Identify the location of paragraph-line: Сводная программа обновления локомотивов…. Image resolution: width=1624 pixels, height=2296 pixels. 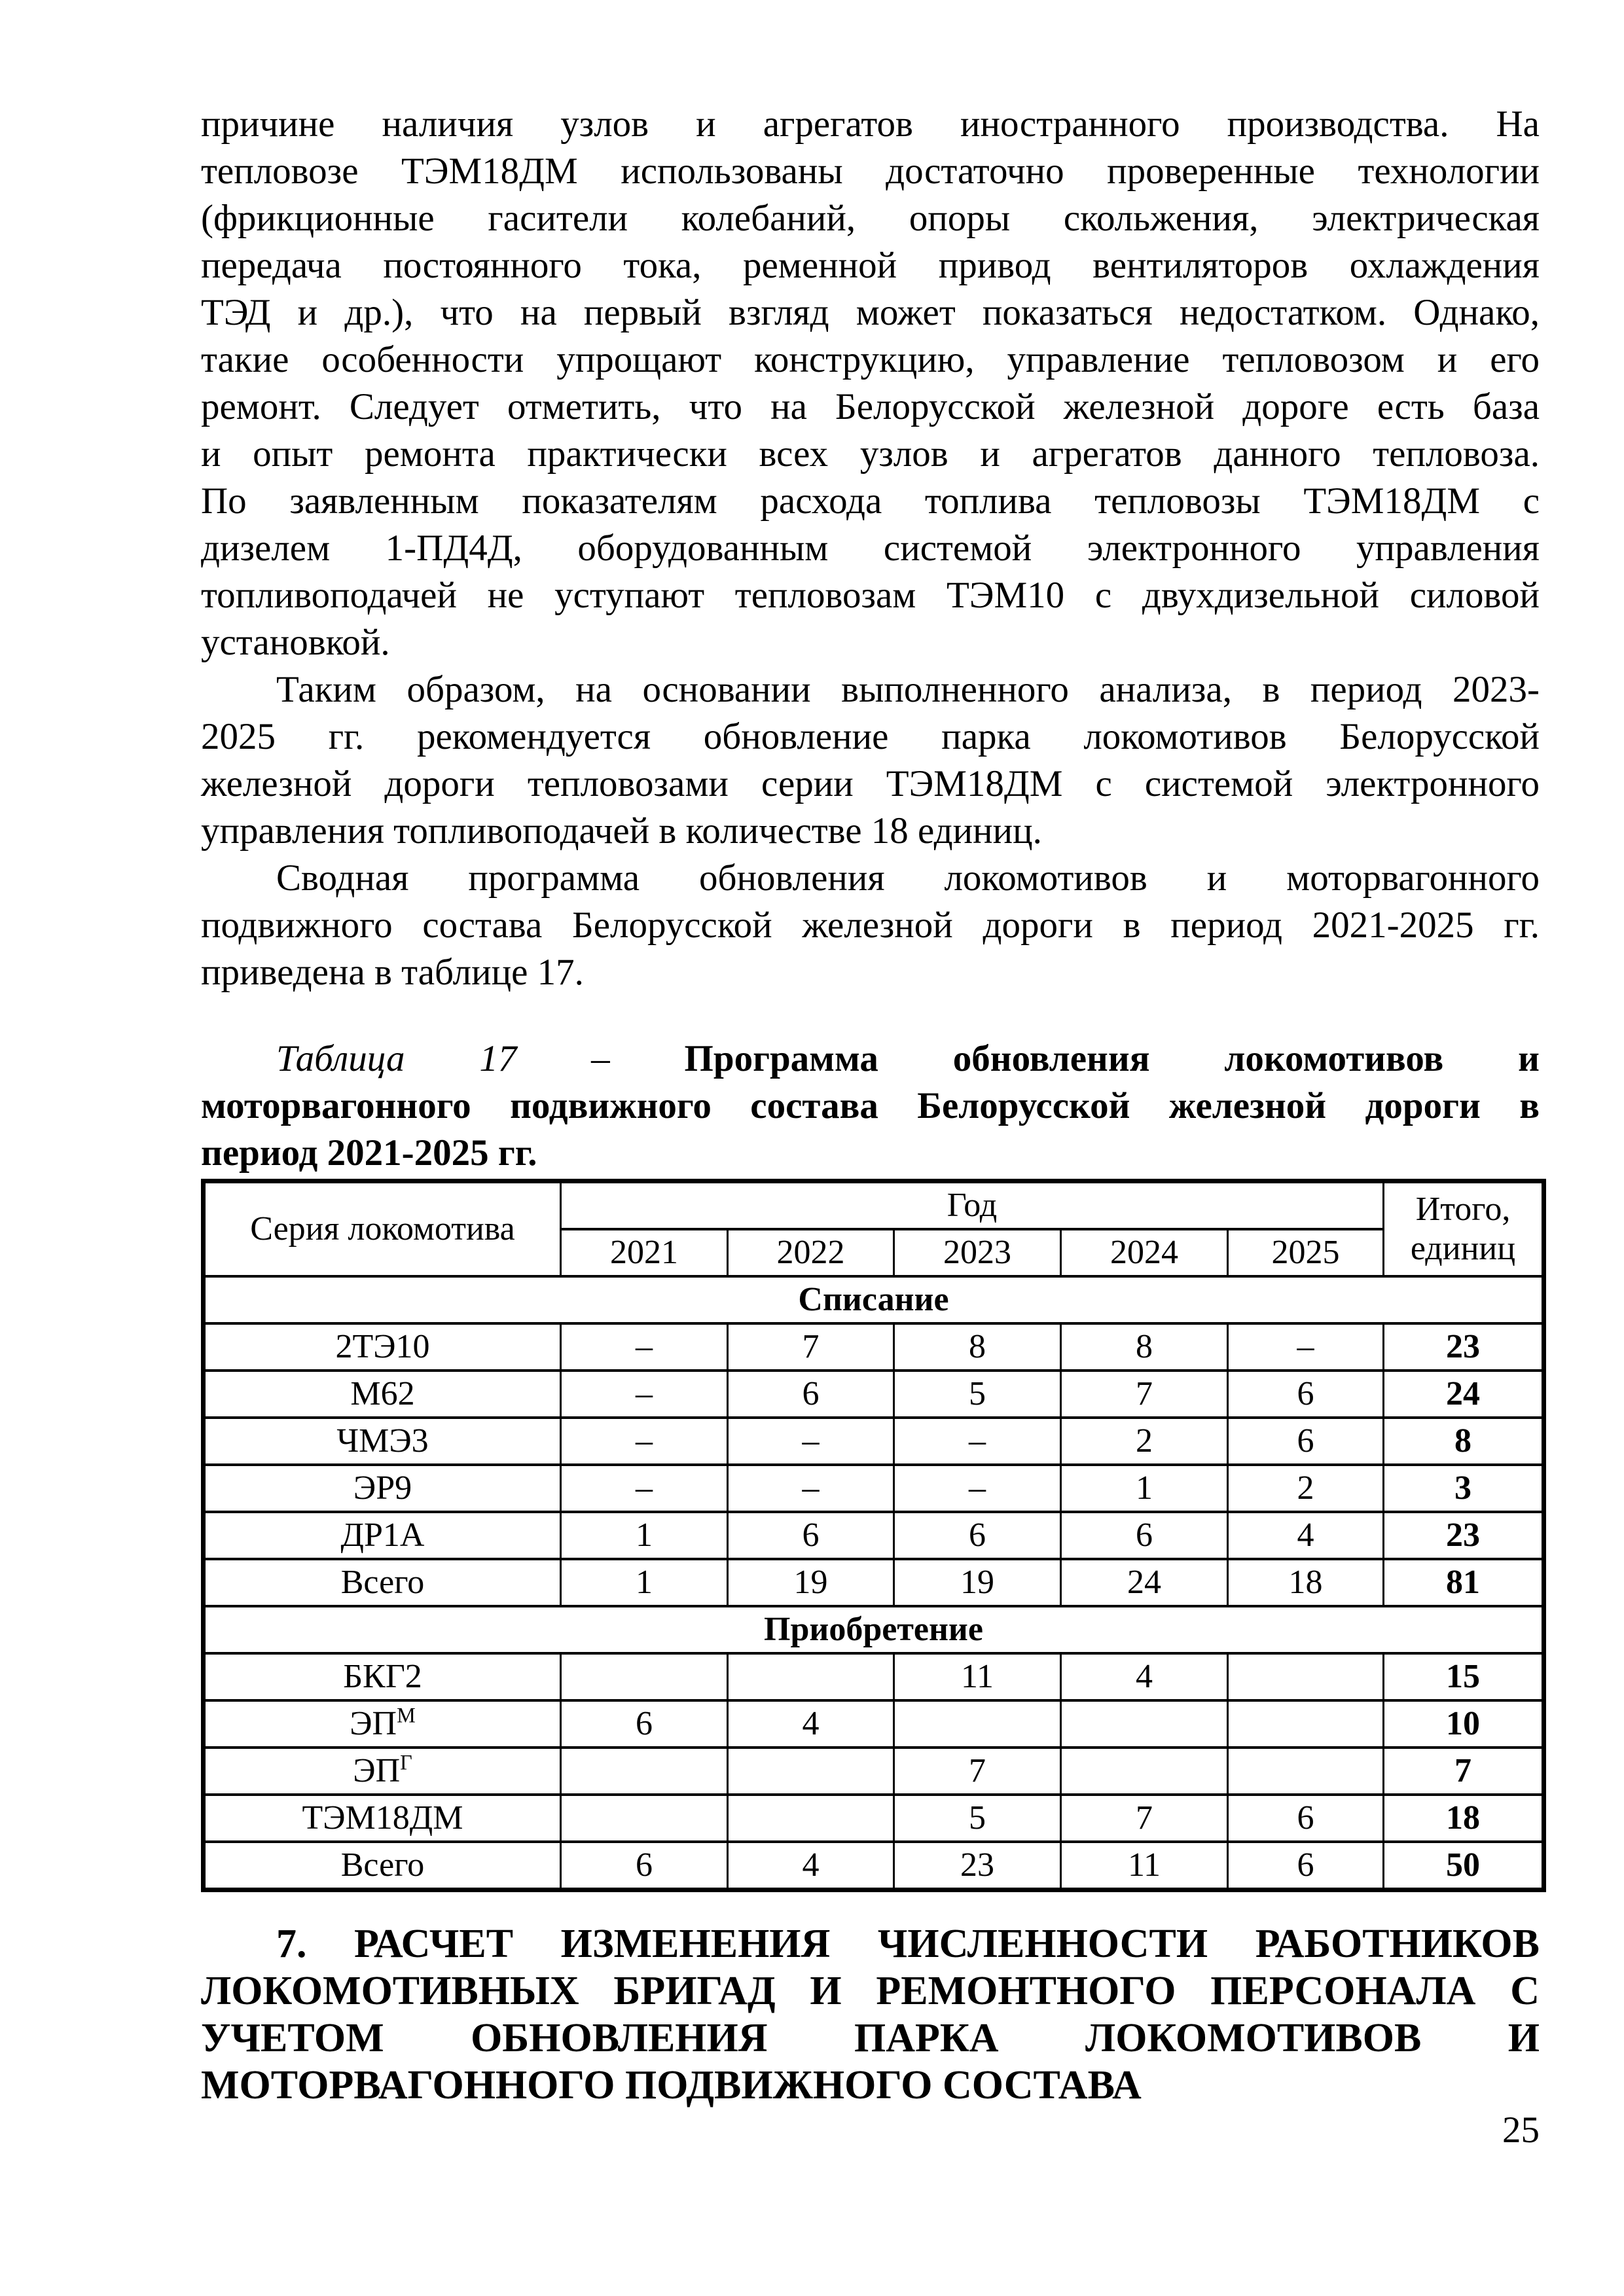
(908, 878).